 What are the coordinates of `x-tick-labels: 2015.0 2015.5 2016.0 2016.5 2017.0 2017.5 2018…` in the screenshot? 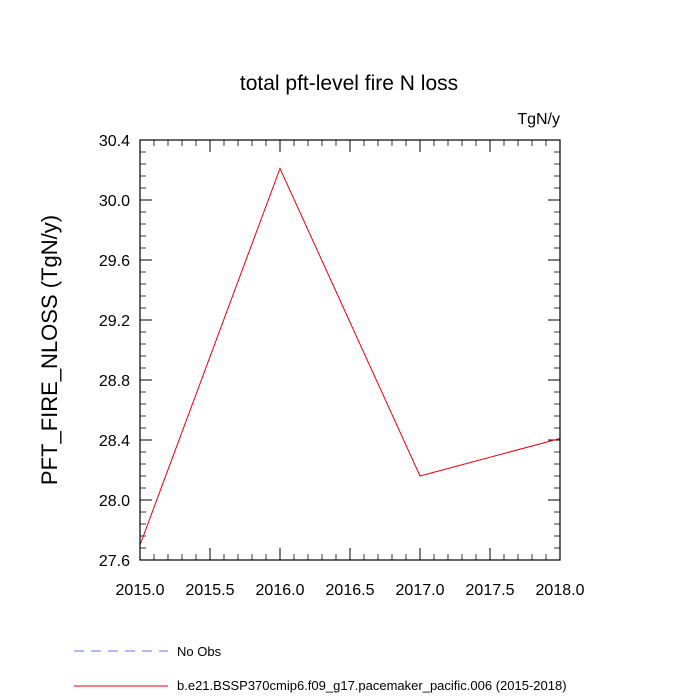 It's located at (350, 590).